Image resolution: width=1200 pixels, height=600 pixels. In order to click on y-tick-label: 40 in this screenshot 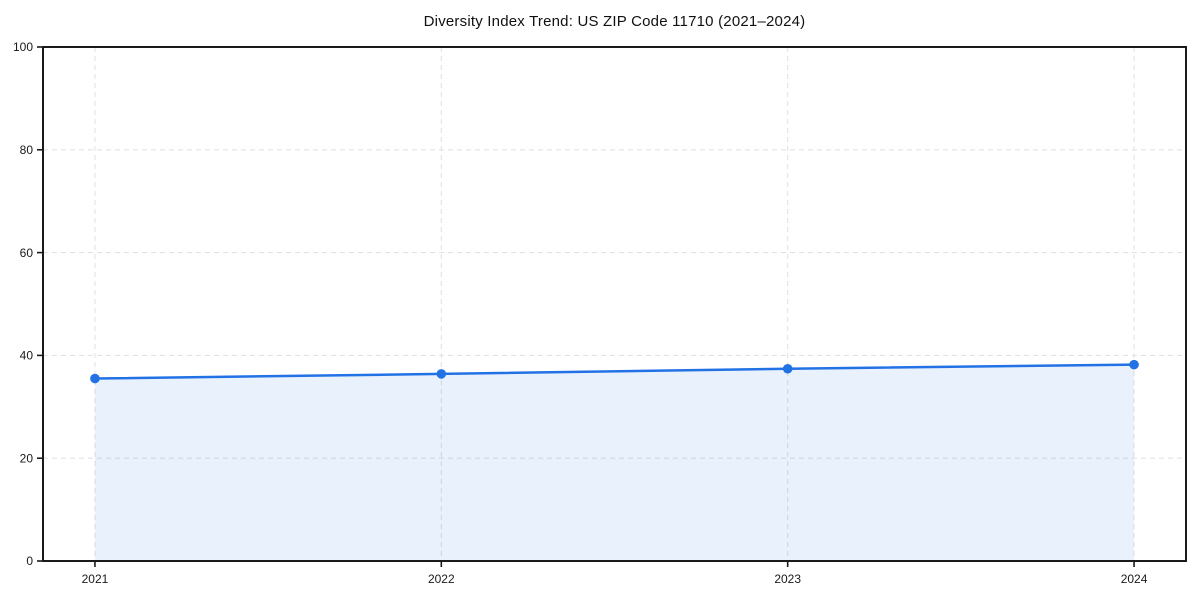, I will do `click(27, 356)`.